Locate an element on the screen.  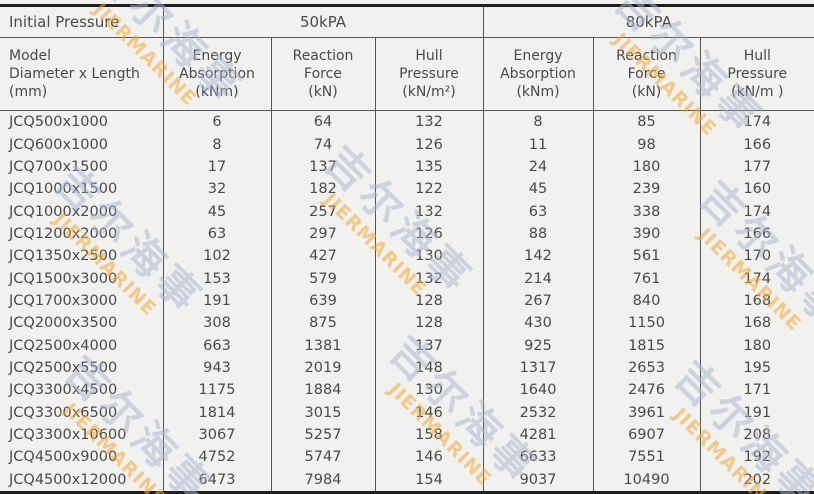
value-cell: 943 is located at coordinates (216, 368).